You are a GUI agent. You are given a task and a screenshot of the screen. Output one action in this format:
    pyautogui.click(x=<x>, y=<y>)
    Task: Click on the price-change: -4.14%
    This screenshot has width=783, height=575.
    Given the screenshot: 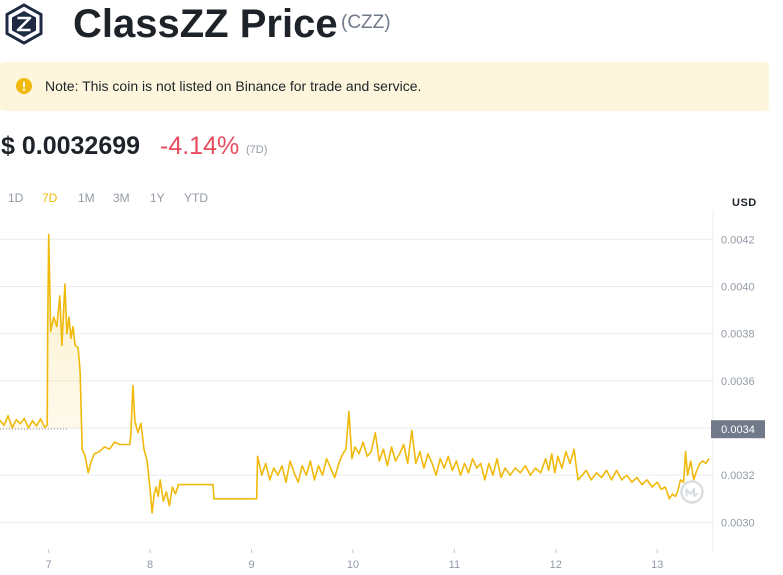 What is the action you would take?
    pyautogui.click(x=200, y=146)
    